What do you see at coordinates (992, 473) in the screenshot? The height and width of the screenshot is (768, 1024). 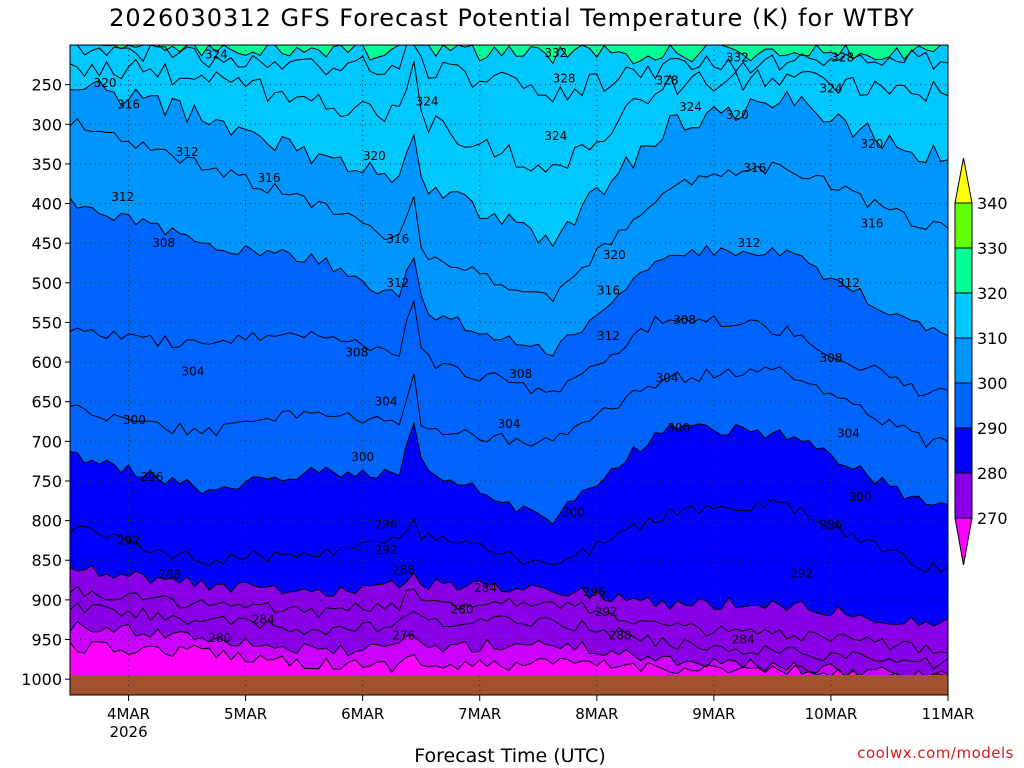 I see `colorbar-label: 280` at bounding box center [992, 473].